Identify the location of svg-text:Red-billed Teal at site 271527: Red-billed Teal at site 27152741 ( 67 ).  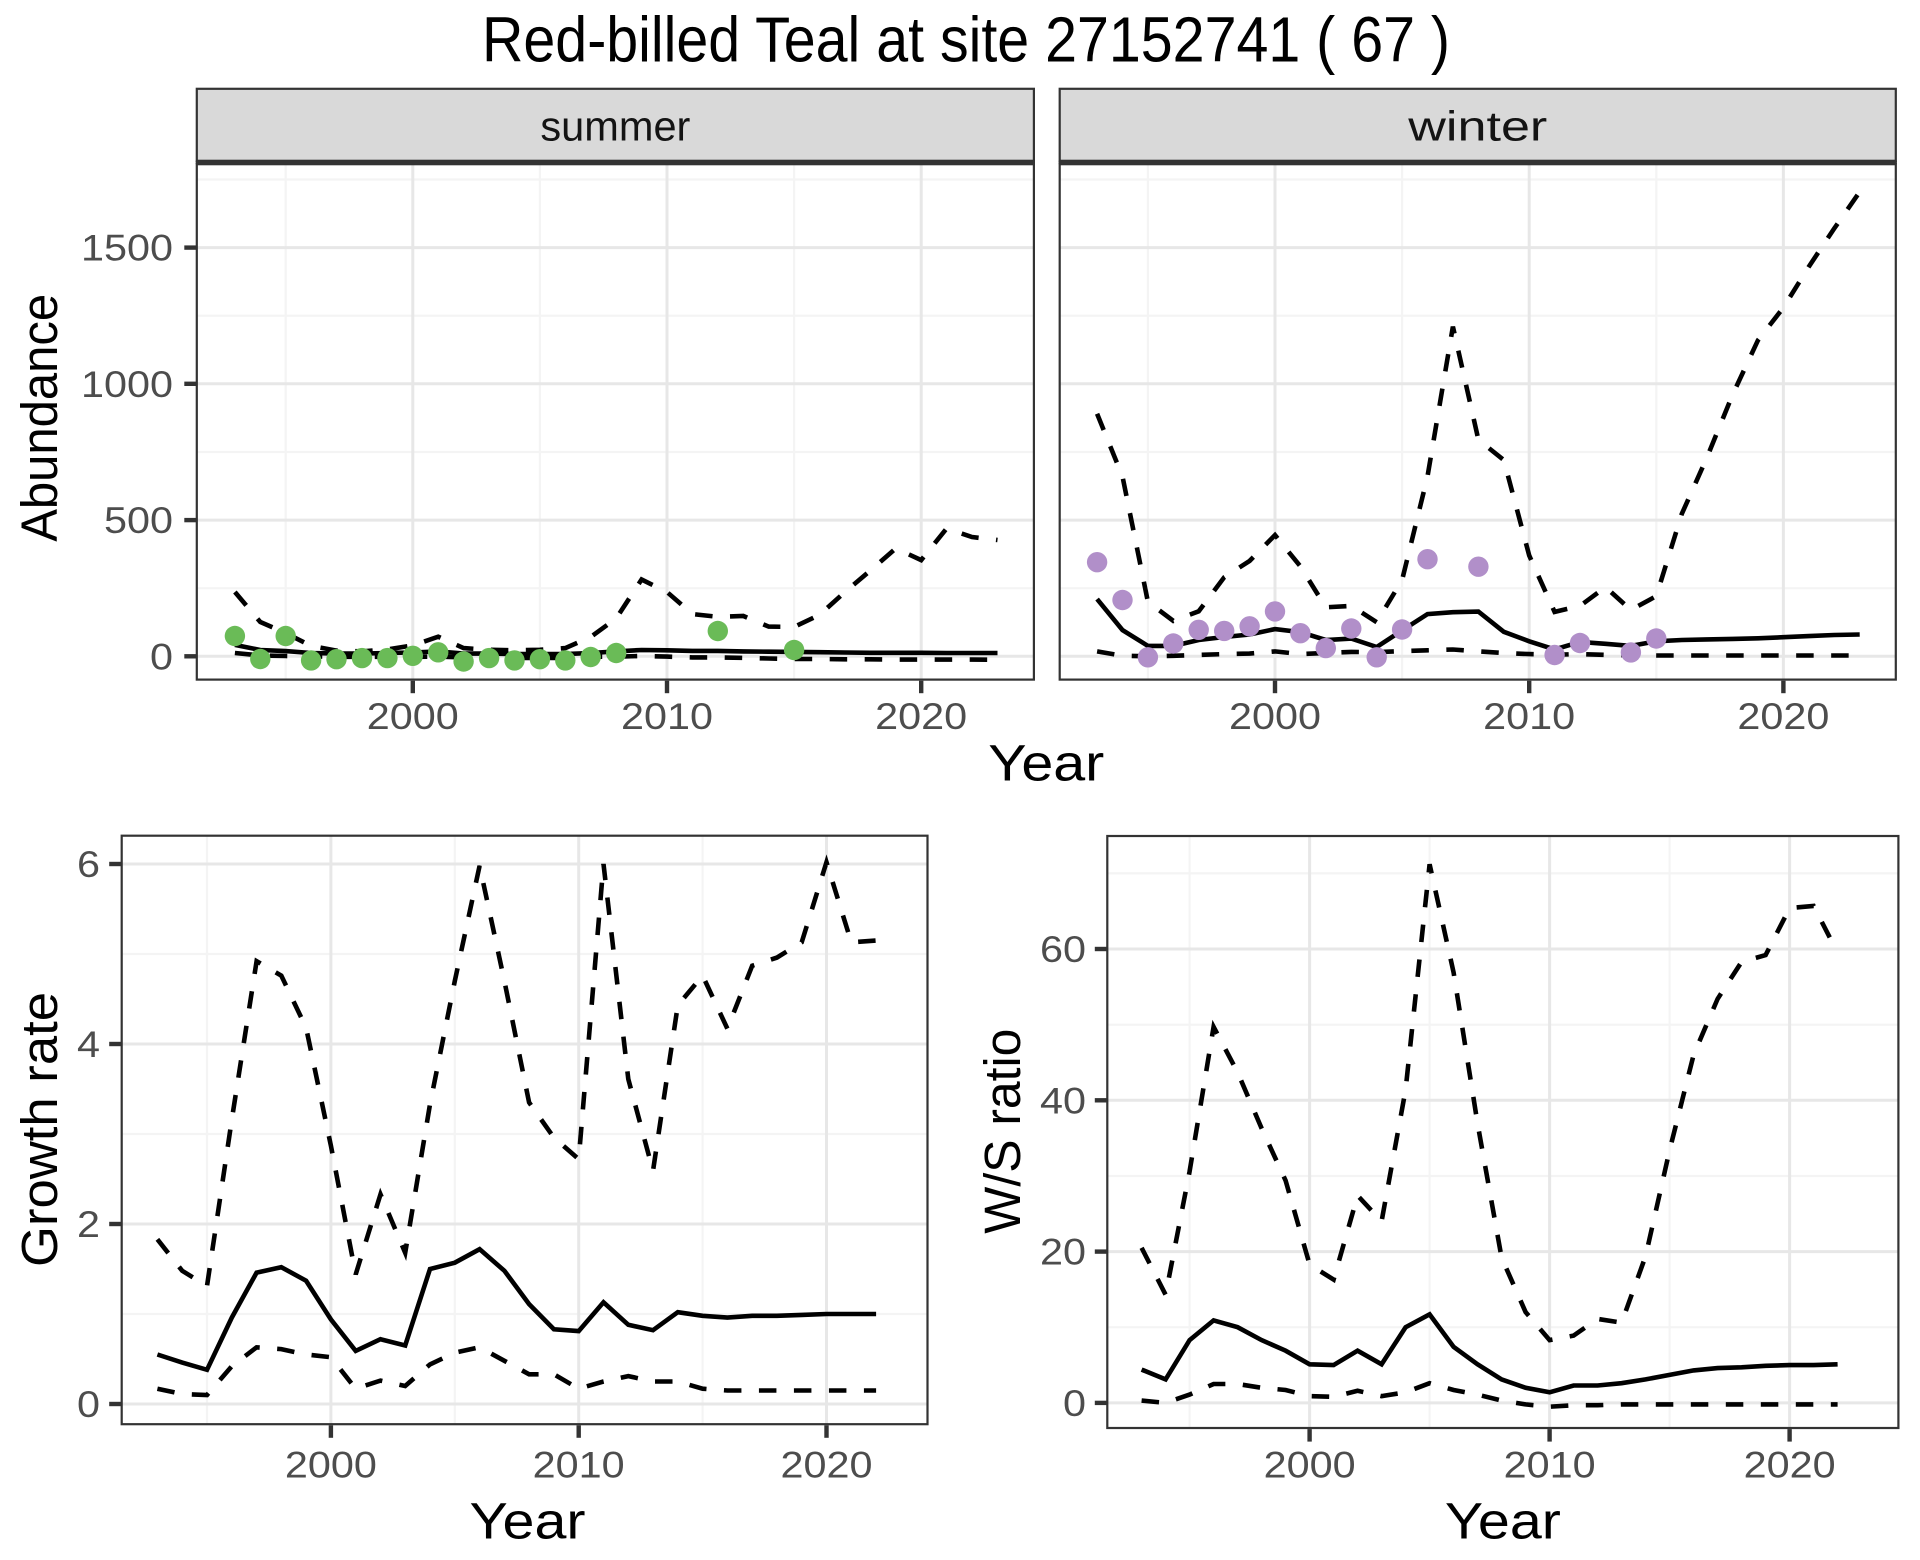
(966, 40).